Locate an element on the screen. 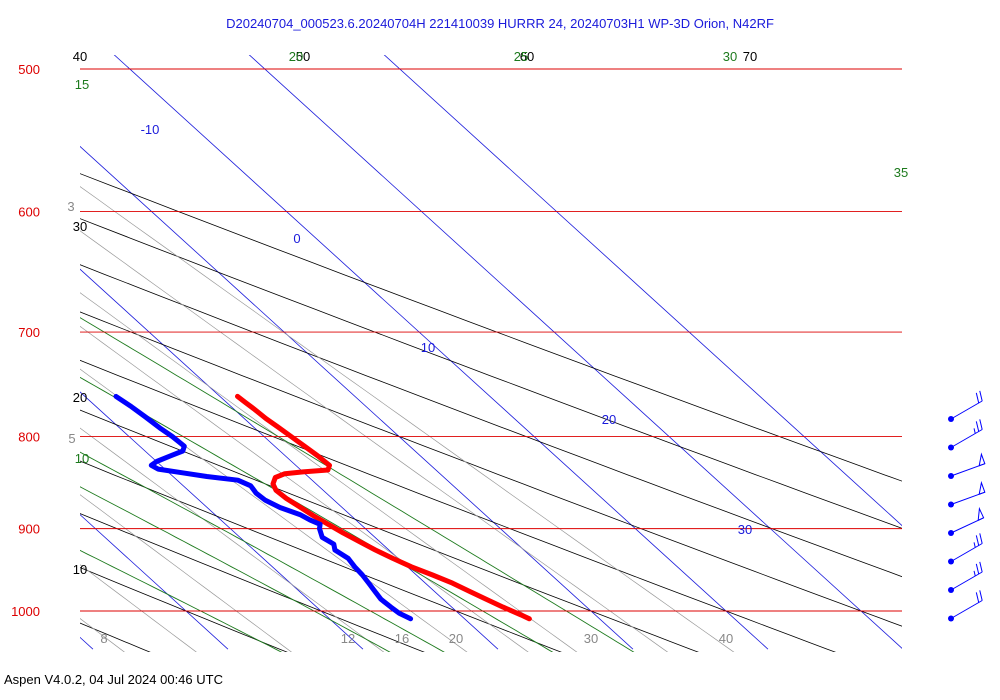  pressure-label: 800 is located at coordinates (29, 437).